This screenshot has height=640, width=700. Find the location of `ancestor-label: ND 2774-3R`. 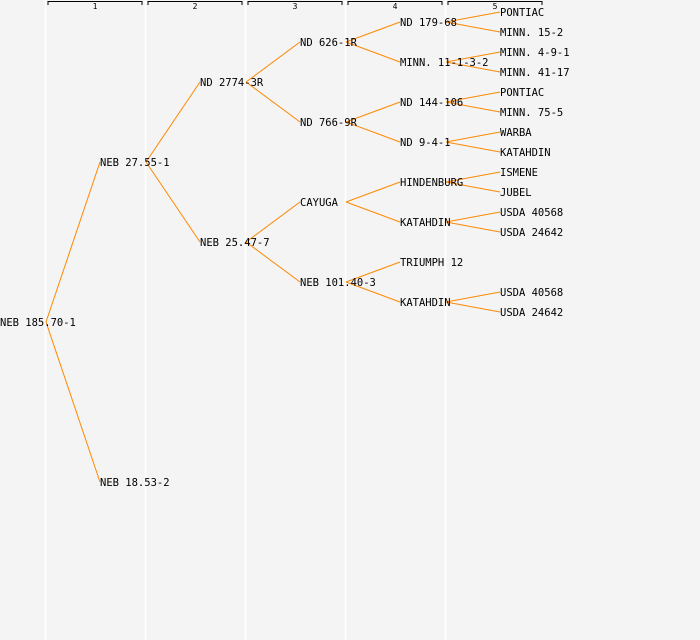

ancestor-label: ND 2774-3R is located at coordinates (232, 83).